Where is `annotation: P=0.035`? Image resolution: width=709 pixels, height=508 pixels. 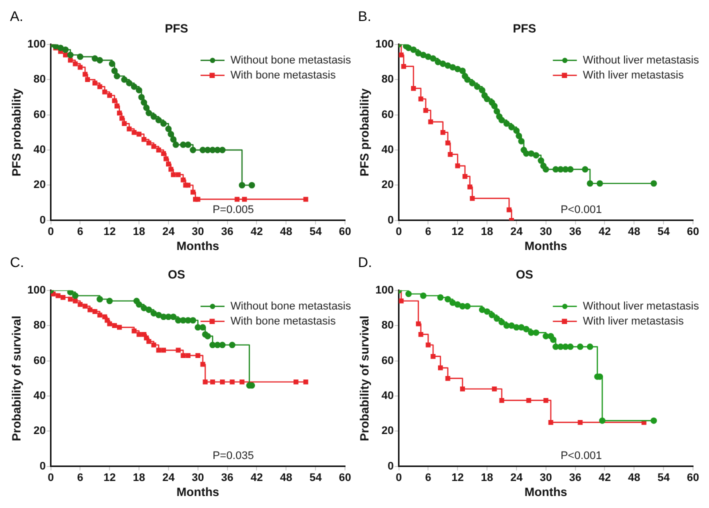 annotation: P=0.035 is located at coordinates (233, 456).